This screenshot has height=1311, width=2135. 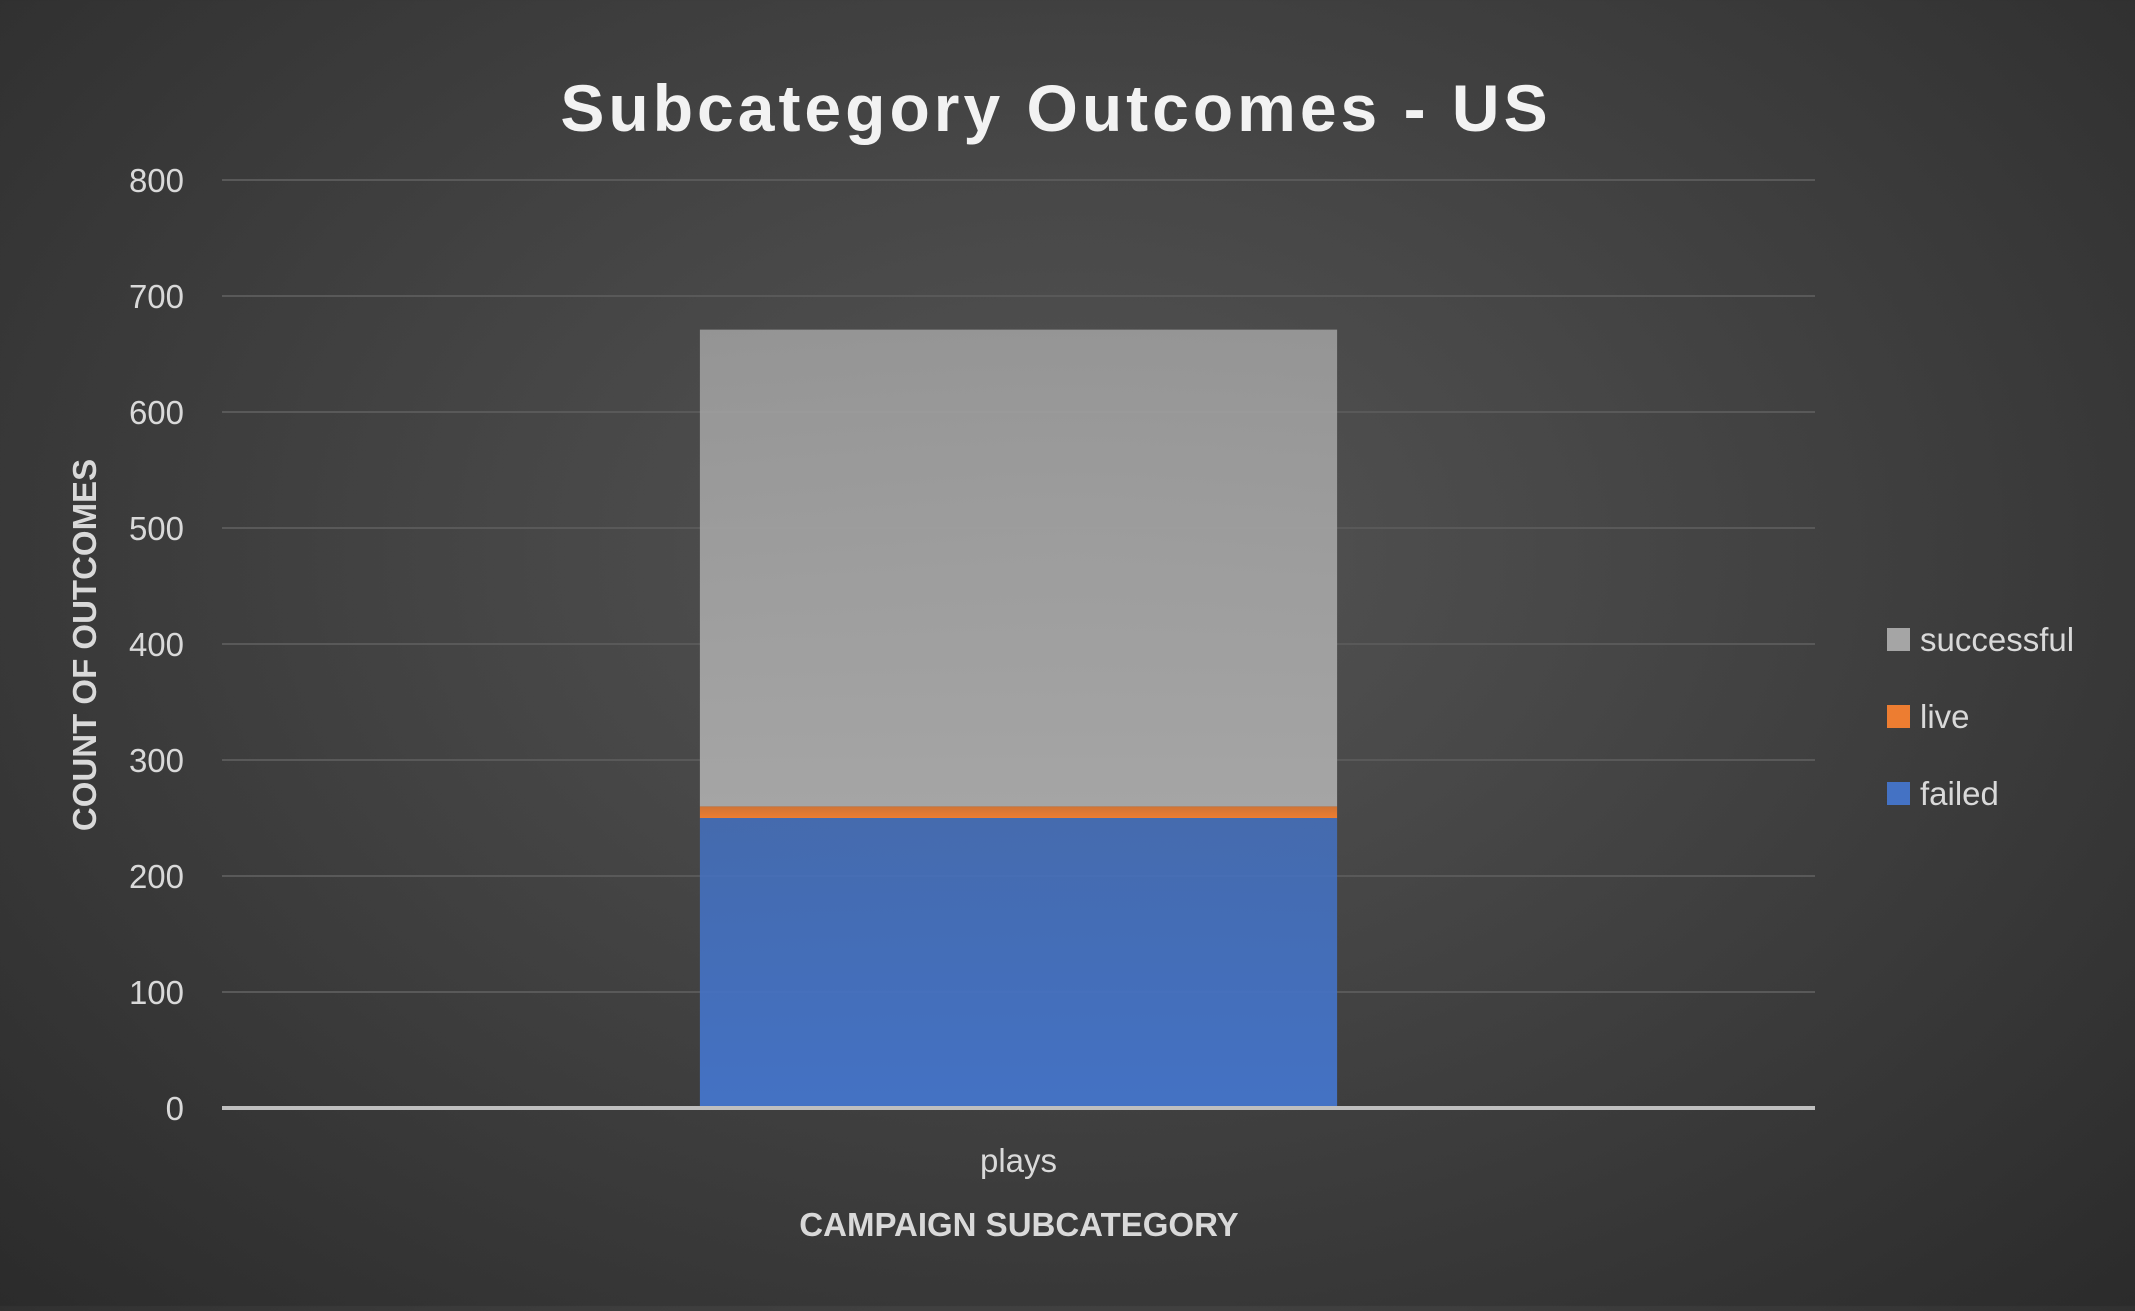 I want to click on legend-swatch-successful, so click(x=1898, y=639).